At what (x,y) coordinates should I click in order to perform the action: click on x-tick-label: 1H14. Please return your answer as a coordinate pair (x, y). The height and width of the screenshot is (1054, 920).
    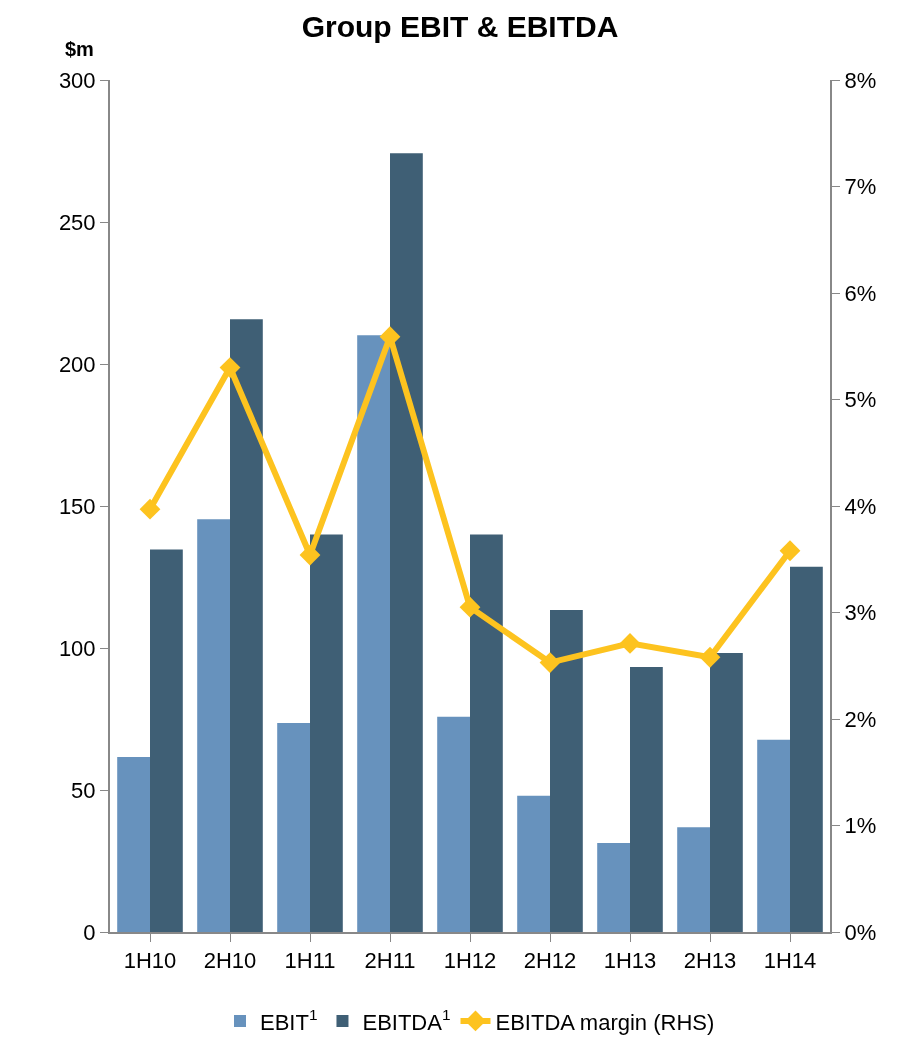
    Looking at the image, I should click on (790, 961).